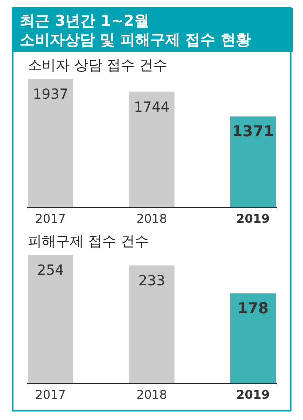 The image size is (303, 420). Describe the element at coordinates (152, 108) in the screenshot. I see `data-label: 1744` at that location.